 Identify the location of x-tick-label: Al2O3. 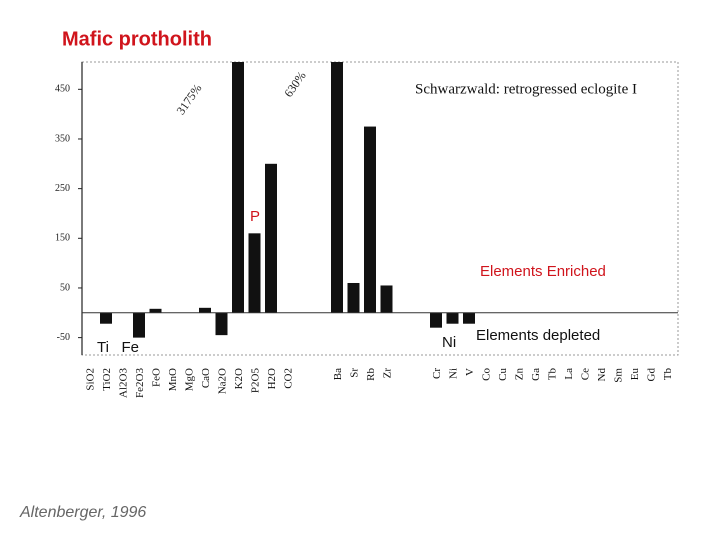
(124, 383).